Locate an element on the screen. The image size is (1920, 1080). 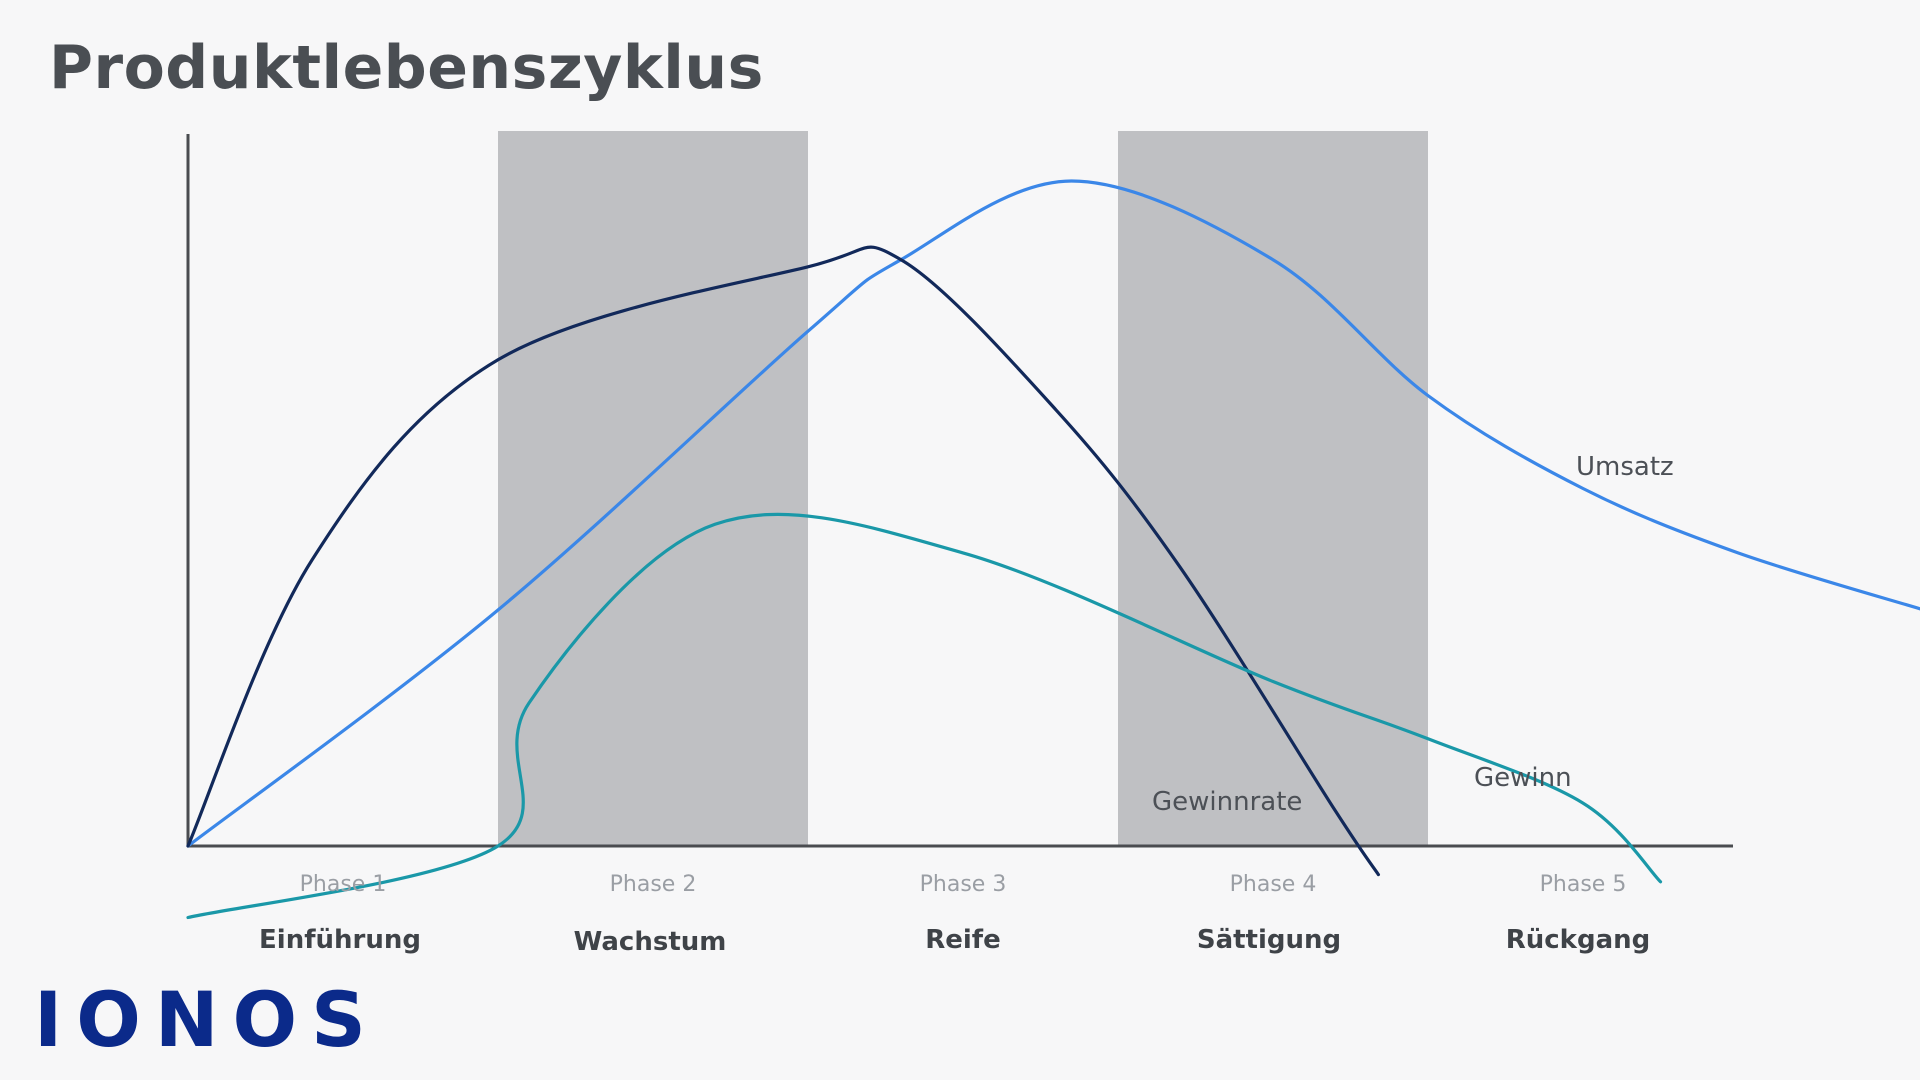
phase-name-2: Wachstum is located at coordinates (650, 942).